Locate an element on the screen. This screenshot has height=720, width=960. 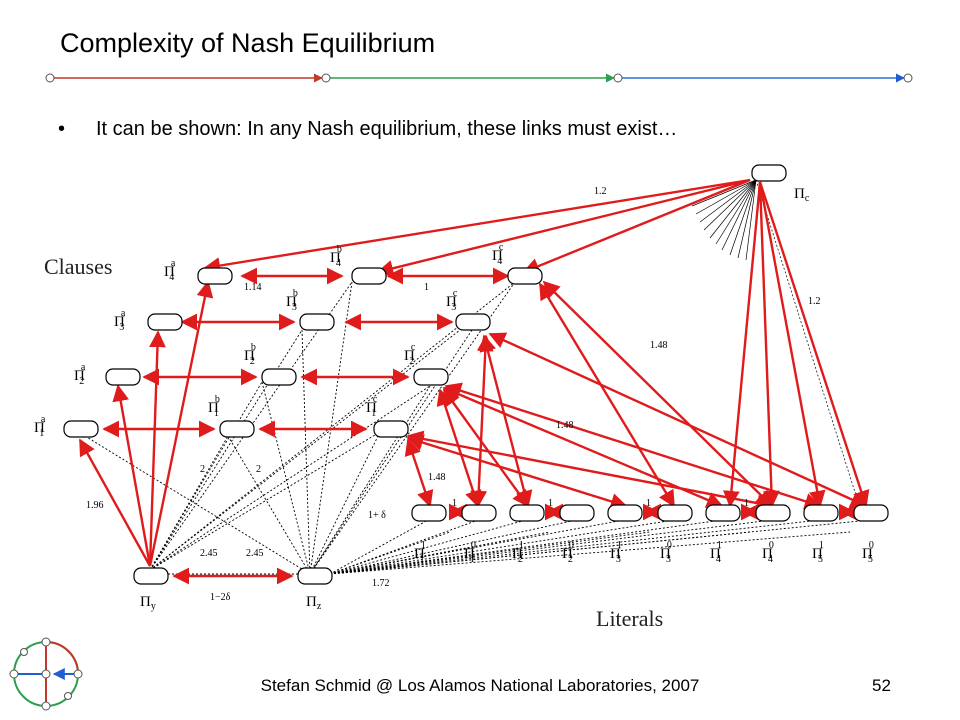
svg-text:Π05: Π0 5 is located at coordinates (868, 552).